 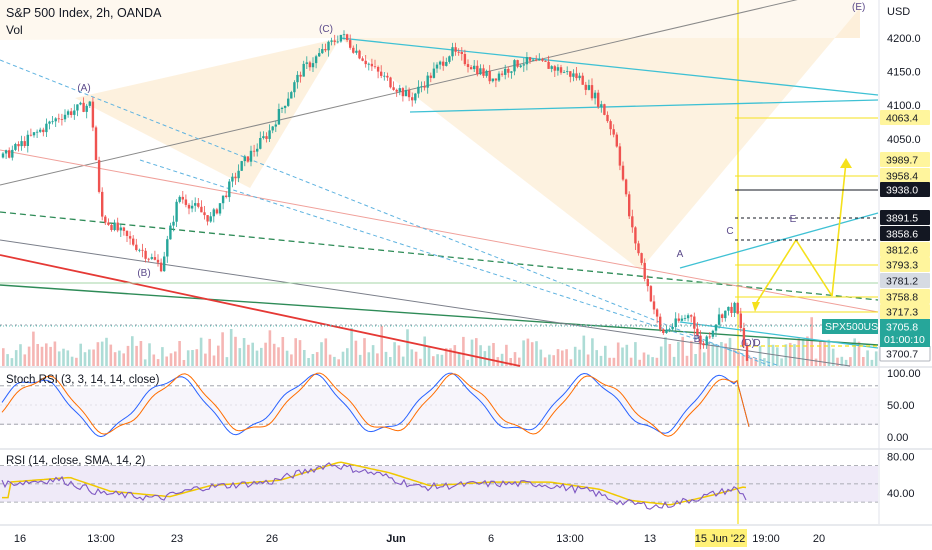 What do you see at coordinates (902, 161) in the screenshot?
I see `price-label-text: 3989.7` at bounding box center [902, 161].